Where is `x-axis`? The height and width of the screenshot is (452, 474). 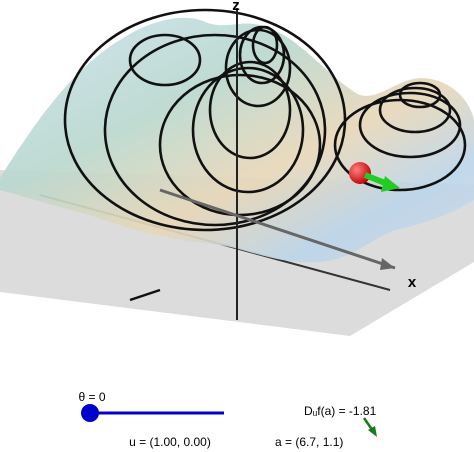 x-axis is located at coordinates (277, 229).